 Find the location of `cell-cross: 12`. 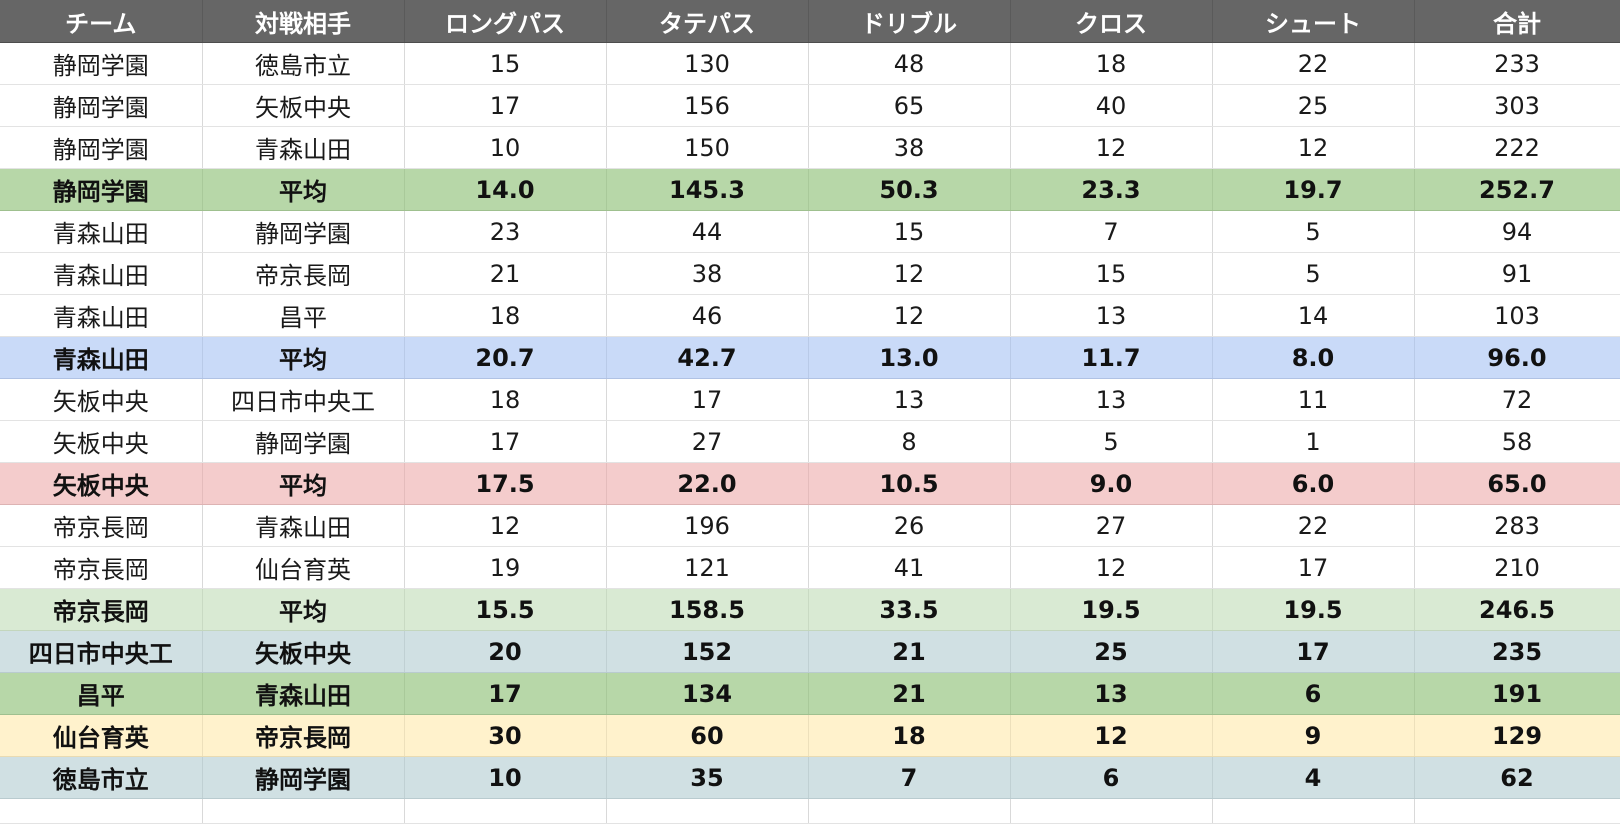

cell-cross: 12 is located at coordinates (1111, 147).